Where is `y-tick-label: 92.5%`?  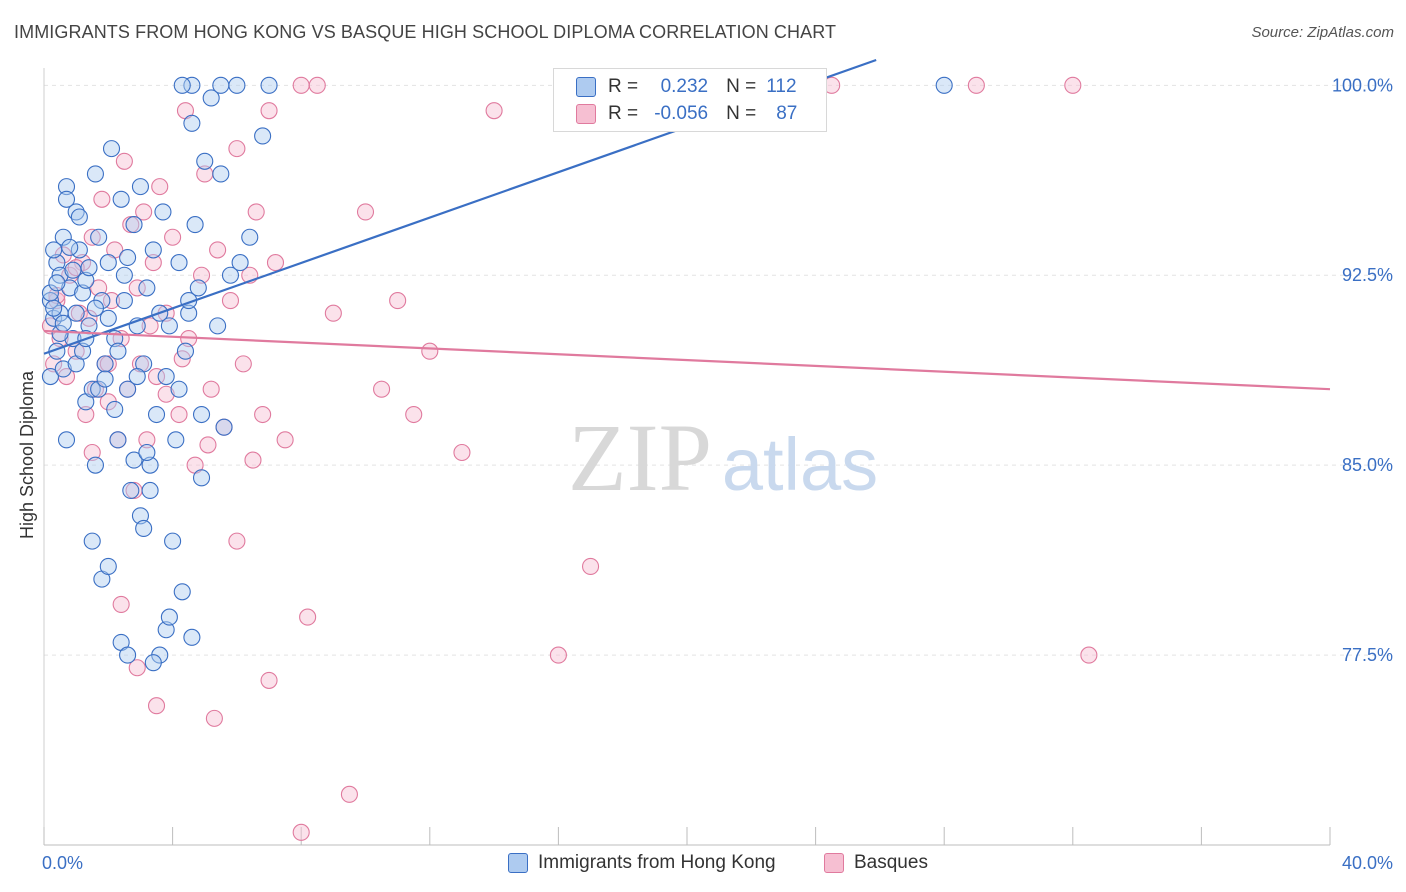 y-tick-label: 92.5% is located at coordinates (1367, 275).